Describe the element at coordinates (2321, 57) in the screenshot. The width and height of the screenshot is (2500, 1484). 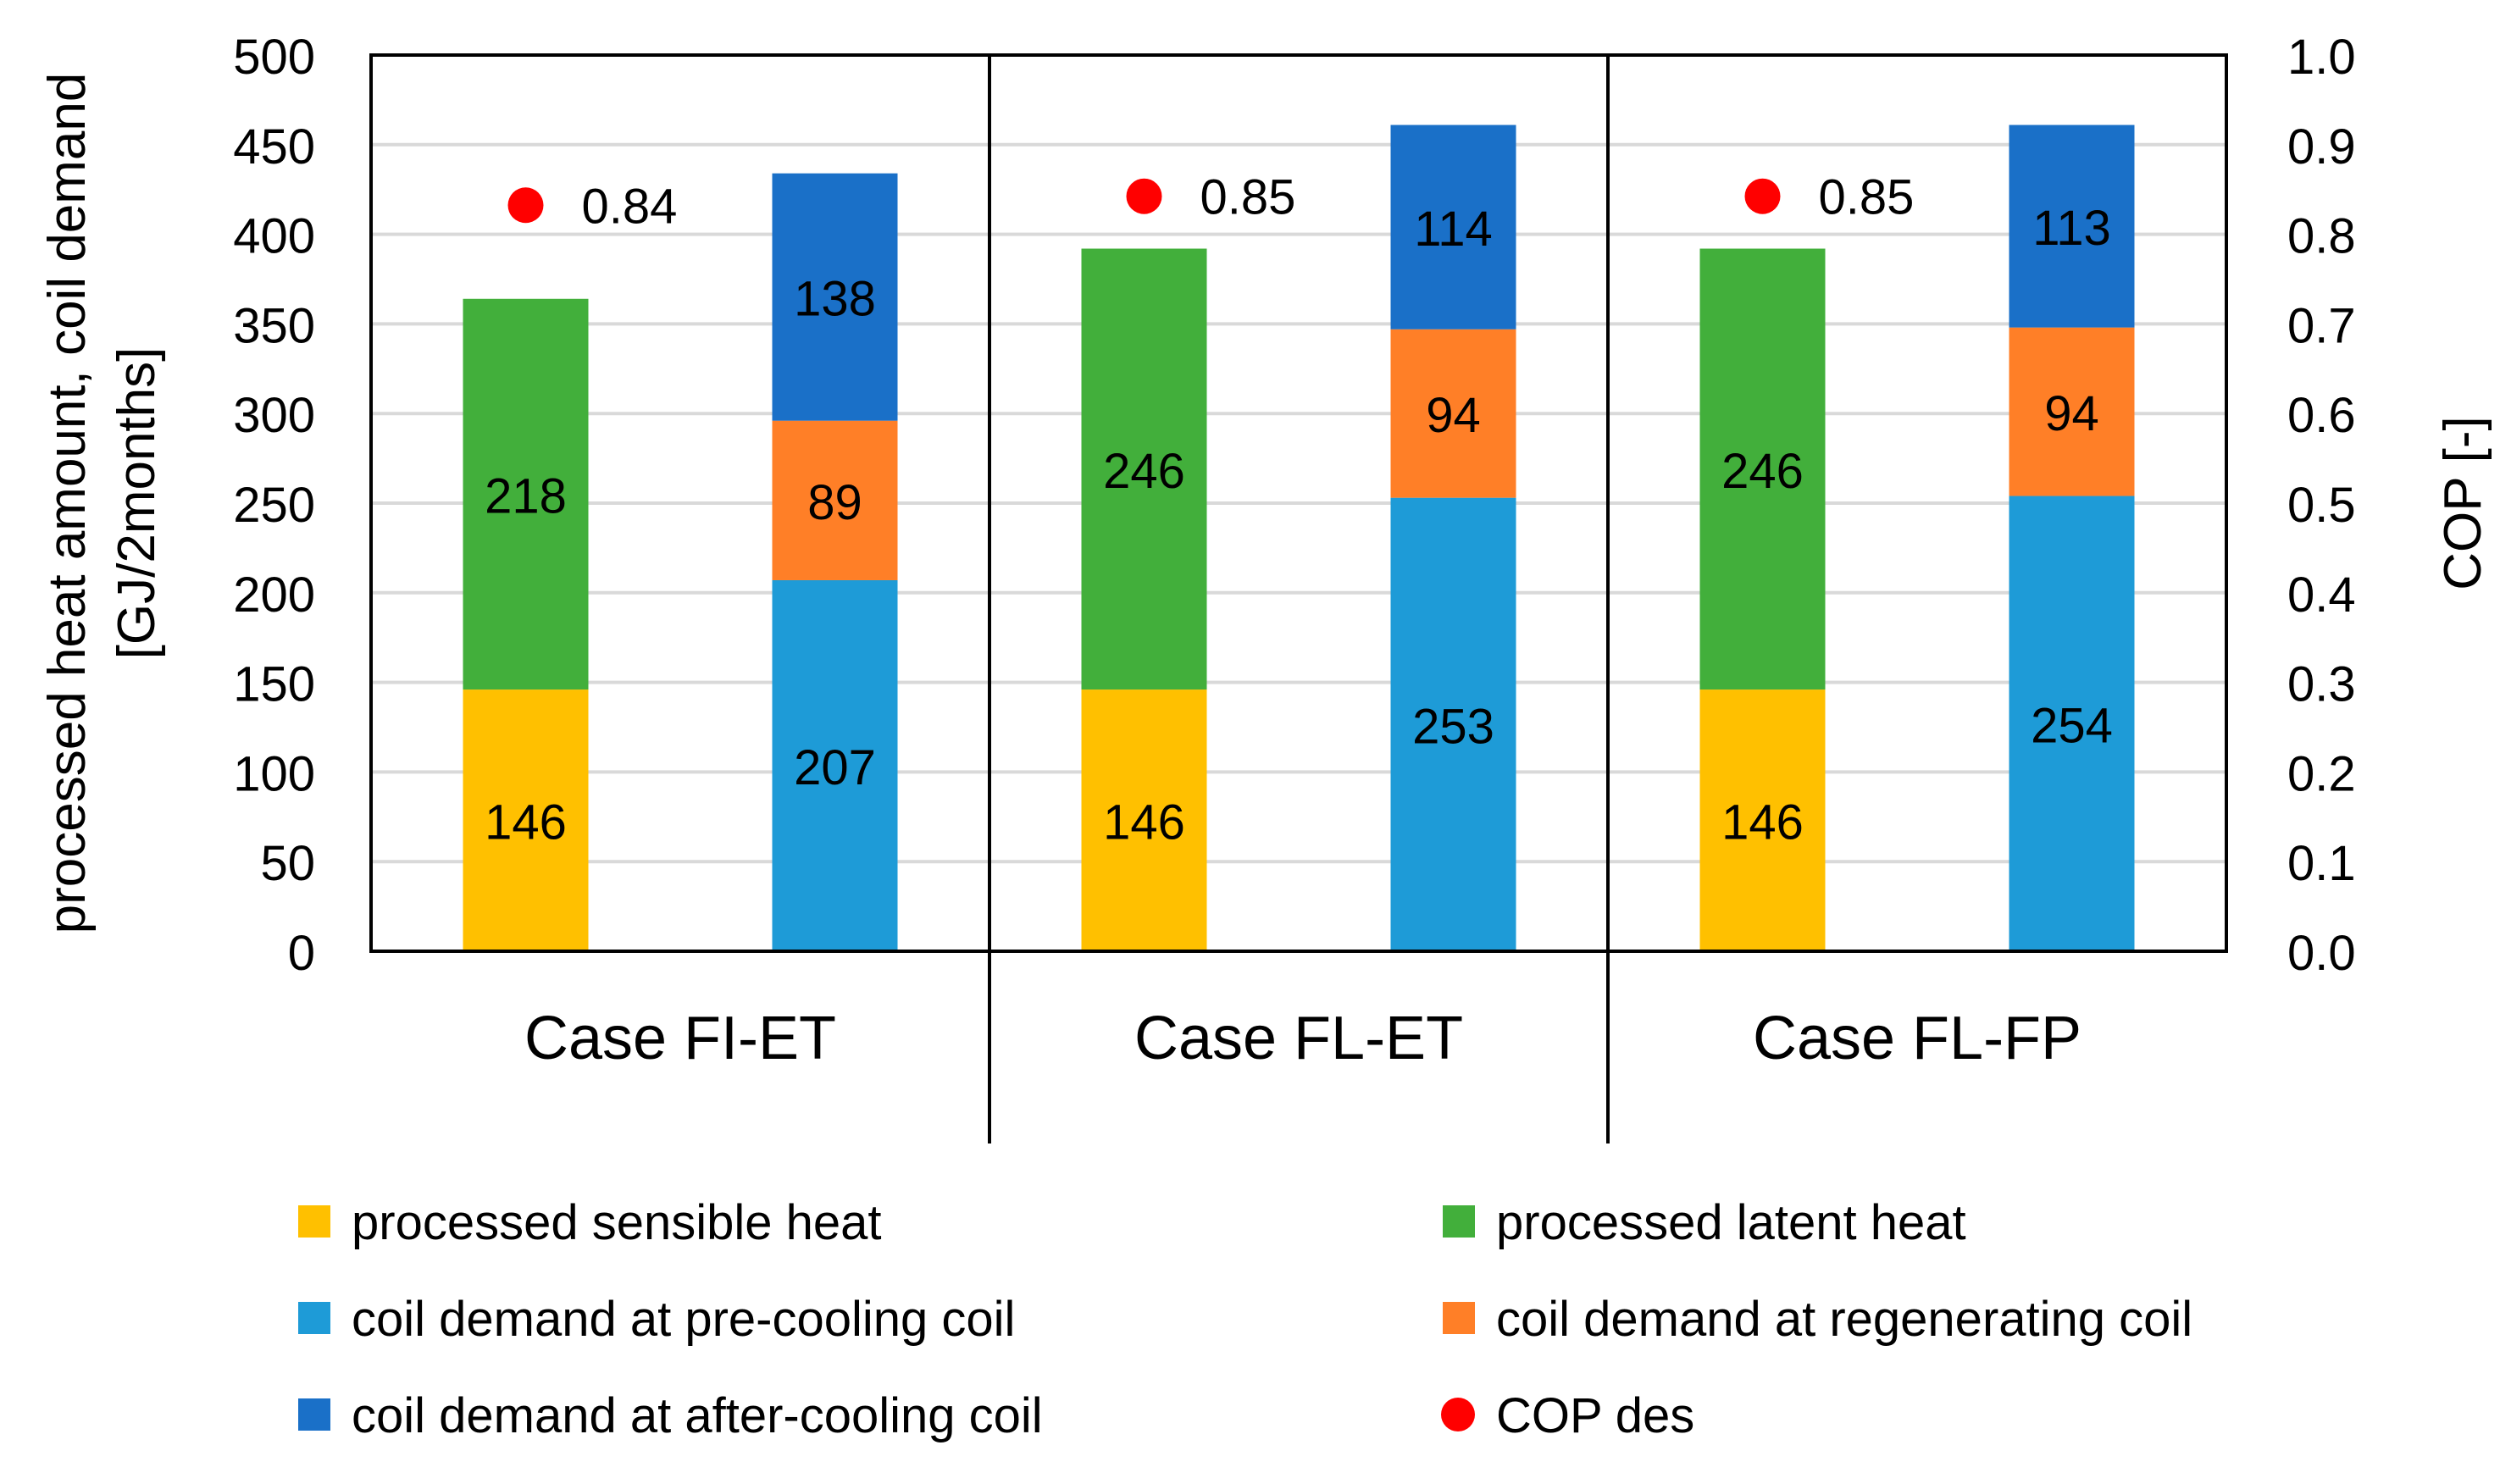
I see `y2-tick-label: 1.0` at that location.